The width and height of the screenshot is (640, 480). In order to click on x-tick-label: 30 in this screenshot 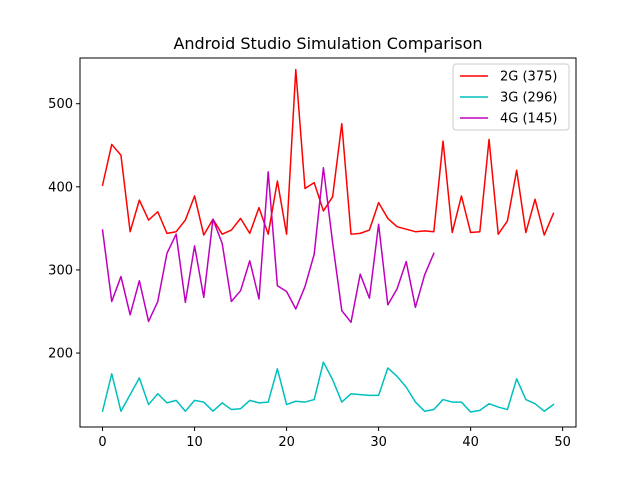, I will do `click(378, 442)`.